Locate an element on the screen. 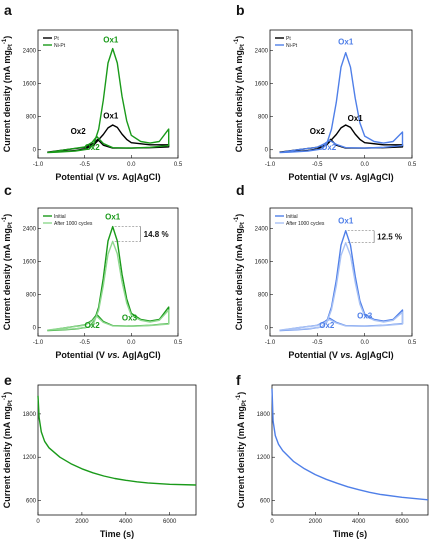  panel-letter: d is located at coordinates (240, 190).